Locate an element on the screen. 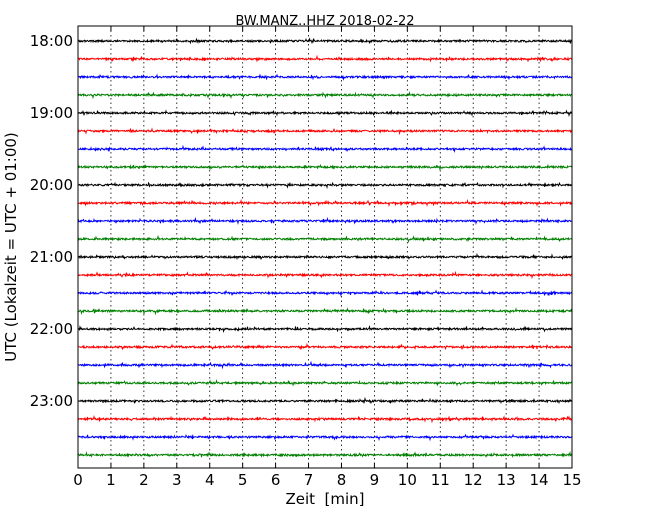  x-tick-label-3: 3 is located at coordinates (177, 480).